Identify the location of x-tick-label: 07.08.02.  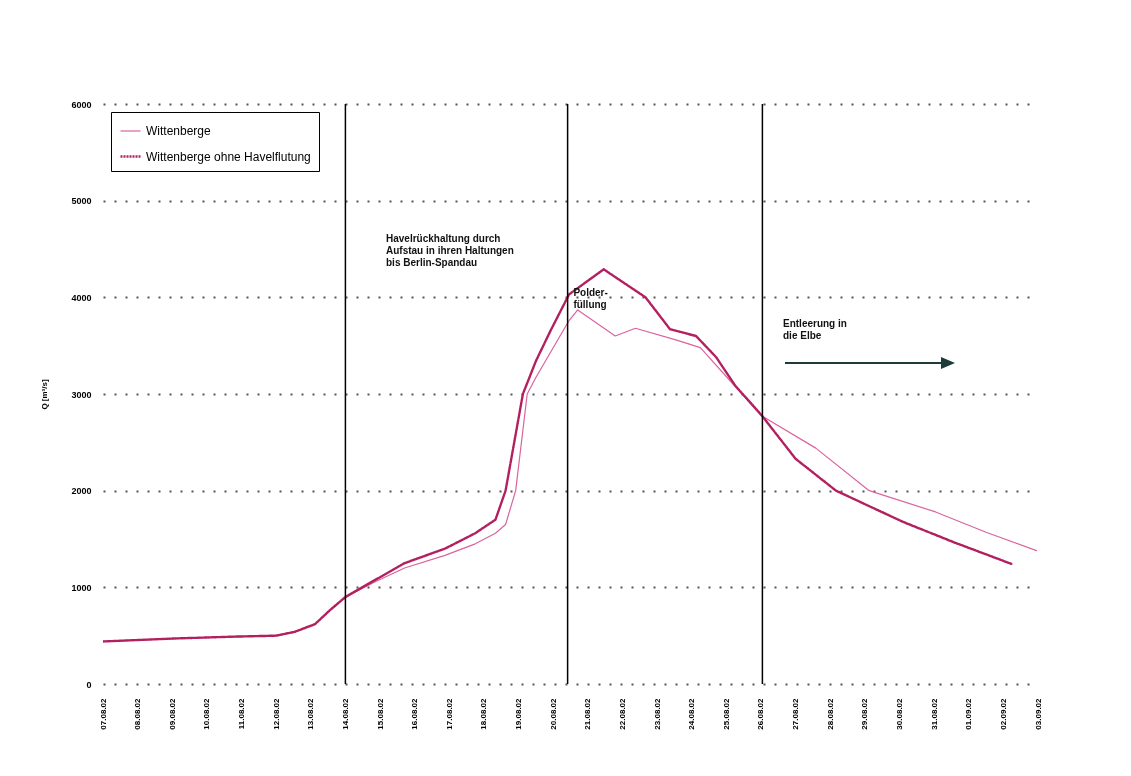
(103, 713).